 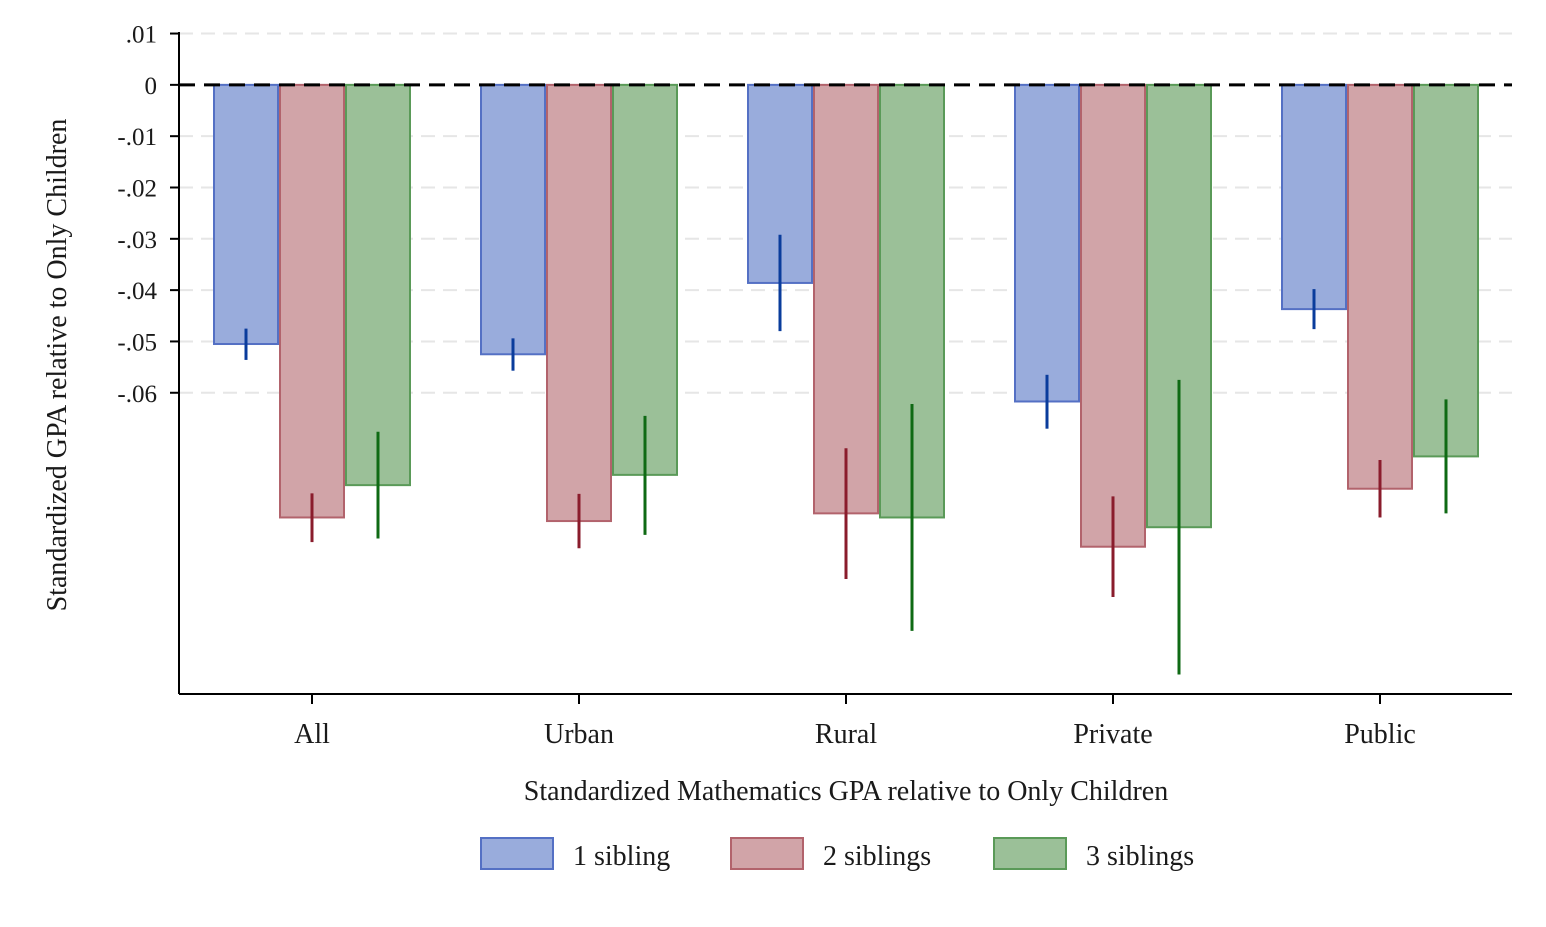 I want to click on y-tick-label: -.02, so click(x=137, y=188).